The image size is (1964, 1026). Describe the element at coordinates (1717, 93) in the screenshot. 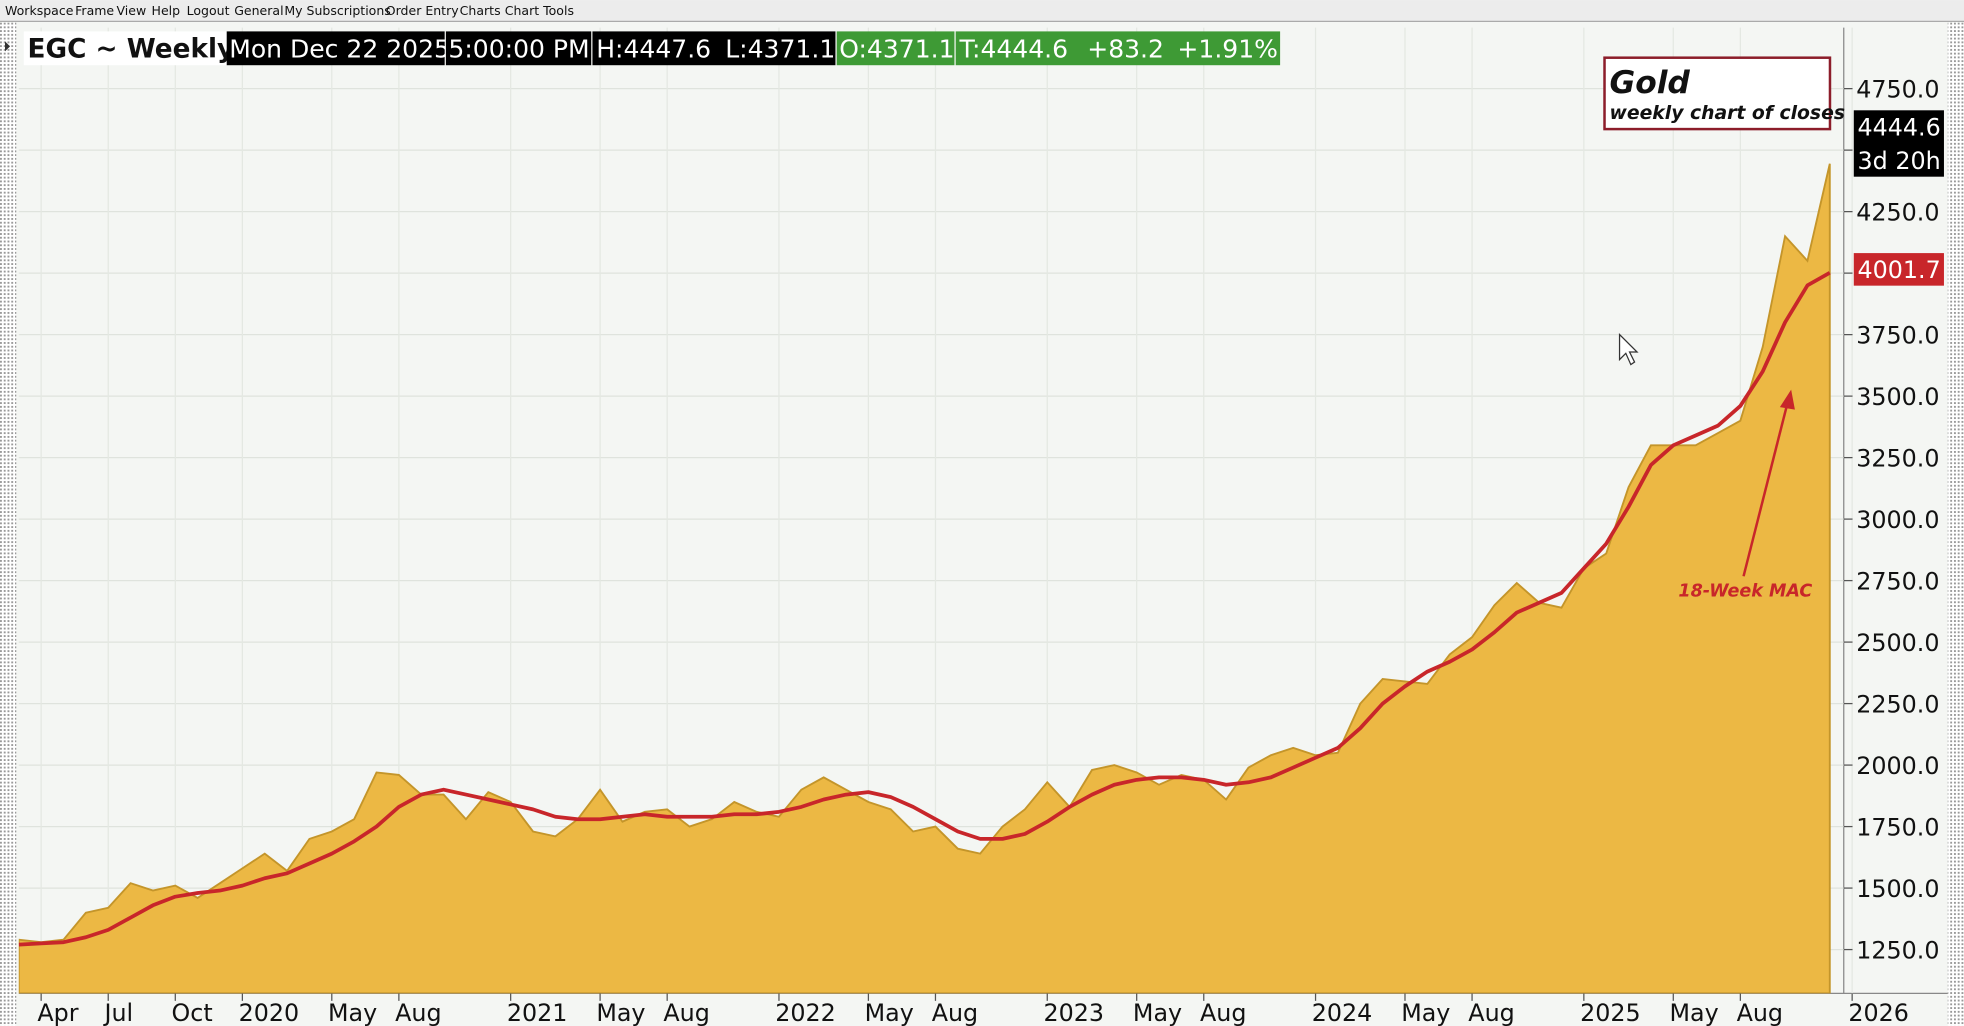

I see `legend-box` at that location.